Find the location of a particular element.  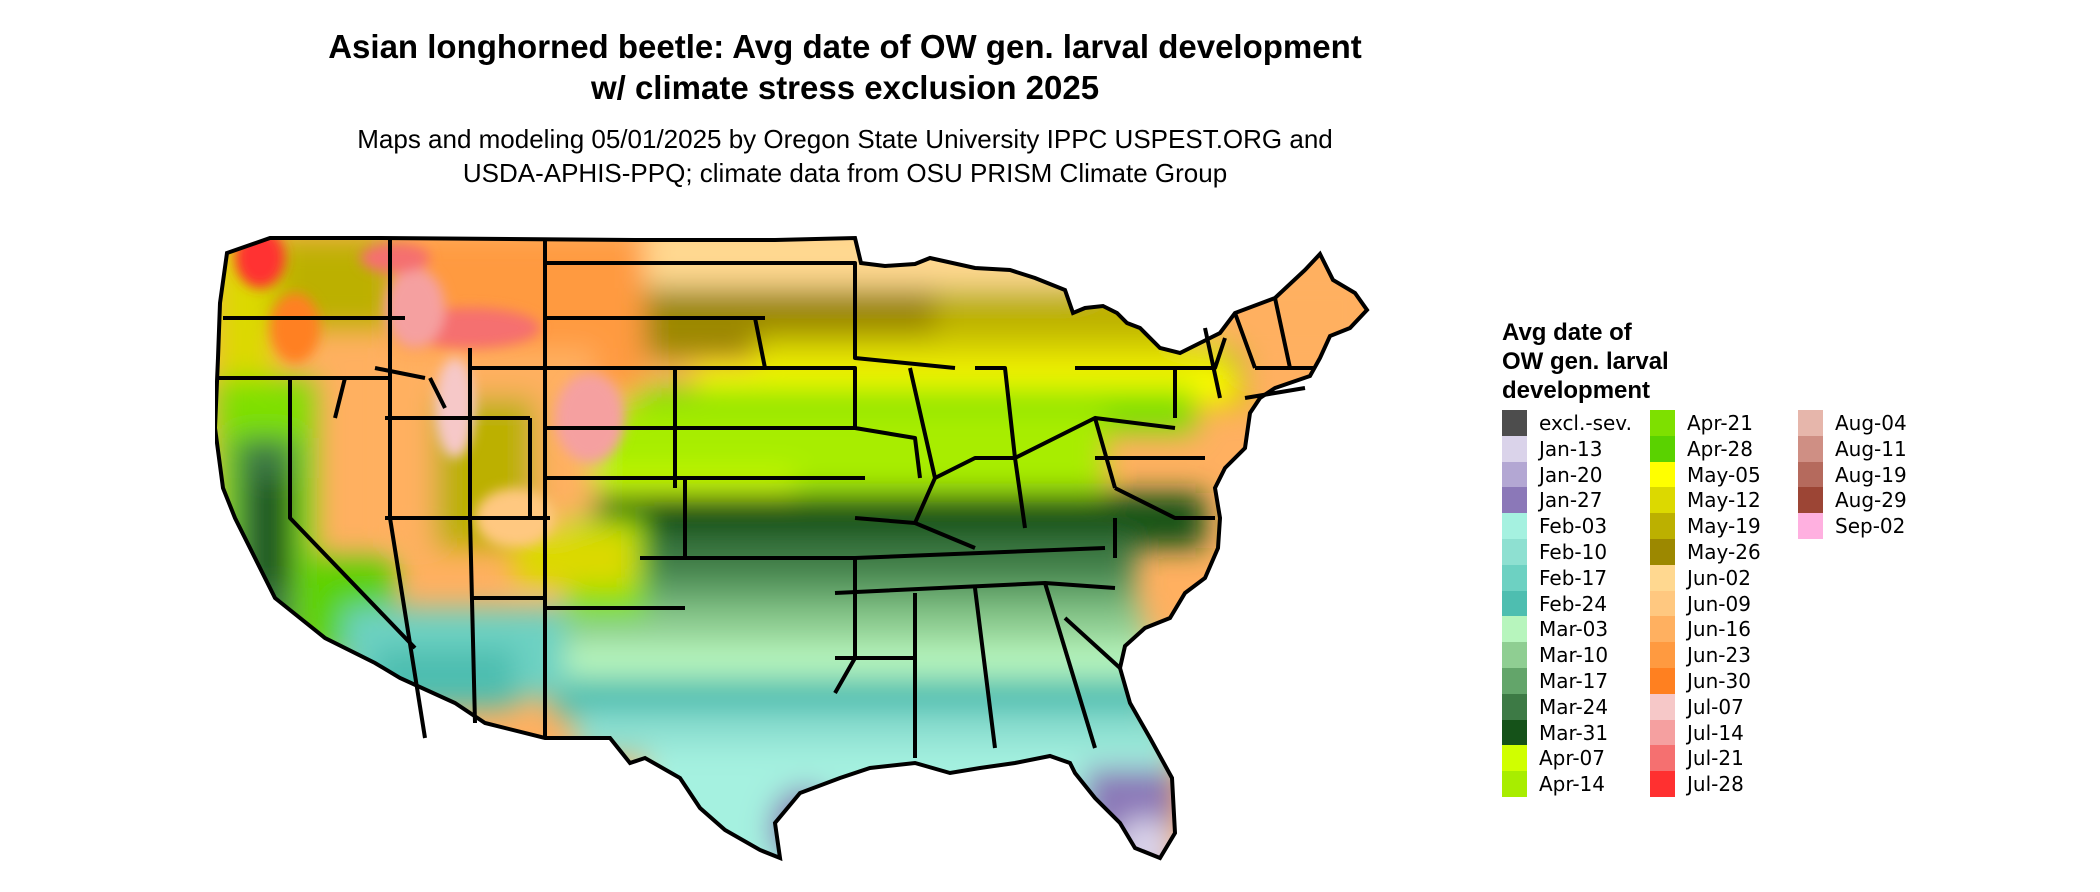

legend-label: May-05 is located at coordinates (1724, 474).